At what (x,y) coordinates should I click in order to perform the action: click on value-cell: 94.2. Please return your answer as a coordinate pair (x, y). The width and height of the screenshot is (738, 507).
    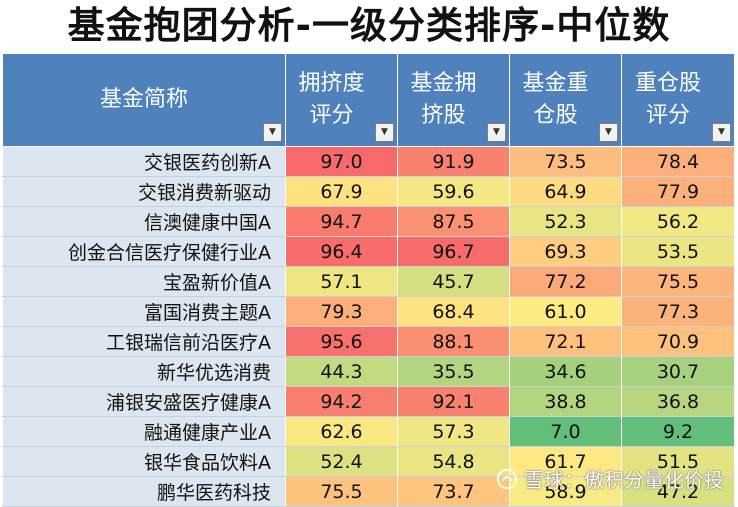
    Looking at the image, I should click on (341, 401).